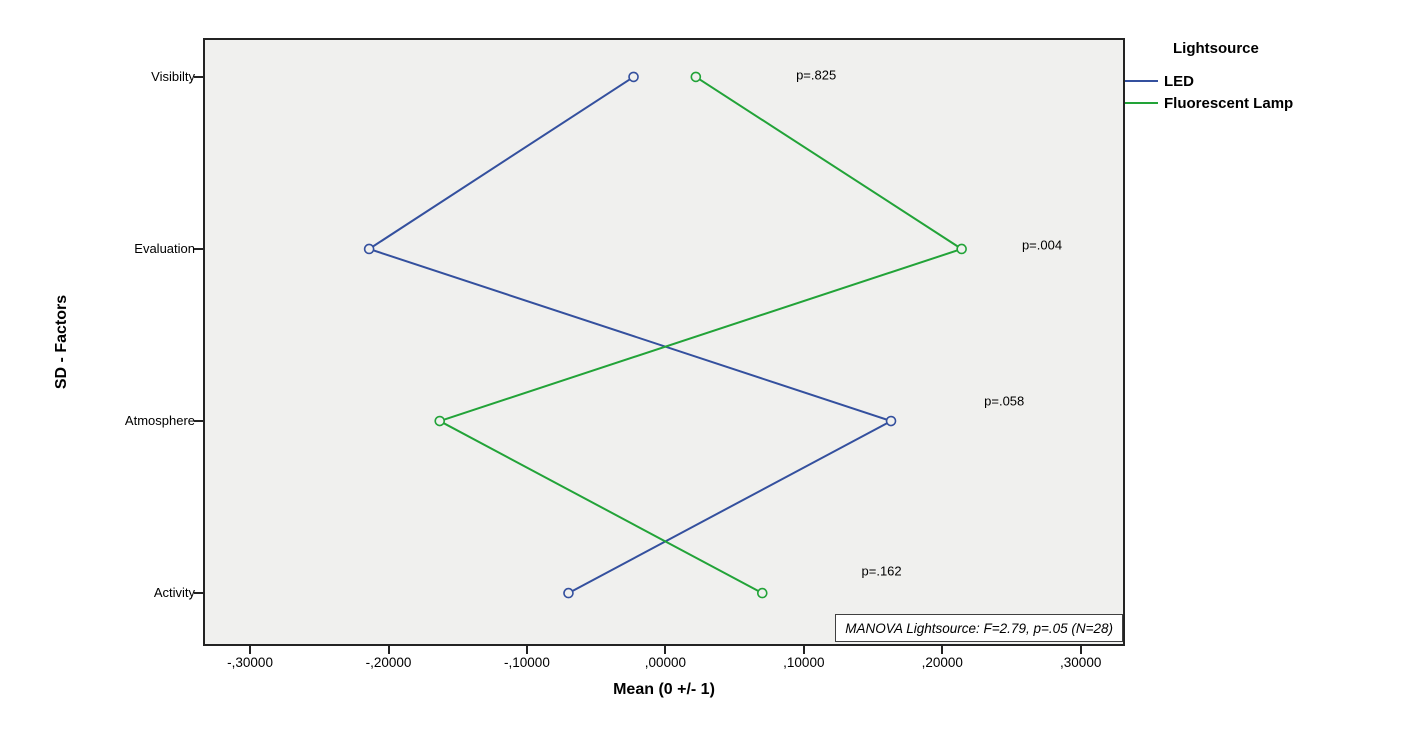 This screenshot has width=1416, height=737. Describe the element at coordinates (250, 662) in the screenshot. I see `x-tick-label: -,30000` at that location.